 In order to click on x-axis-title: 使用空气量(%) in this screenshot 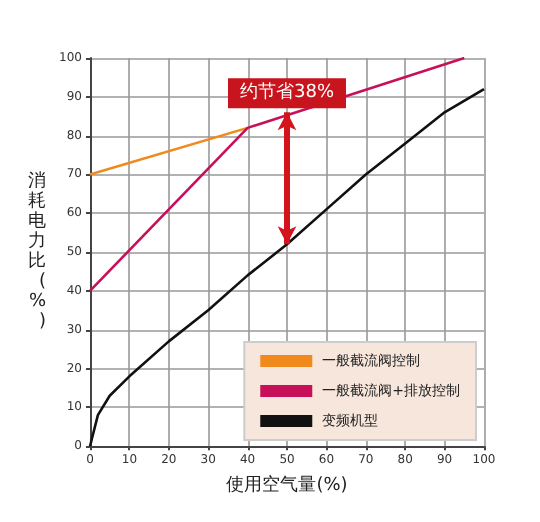, I will do `click(287, 485)`.